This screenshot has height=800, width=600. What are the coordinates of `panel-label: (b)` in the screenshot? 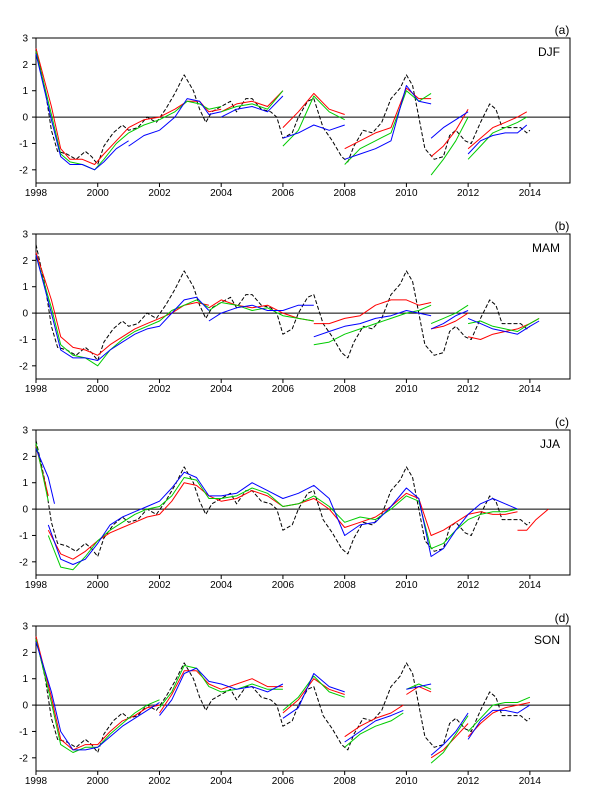 It's located at (562, 226).